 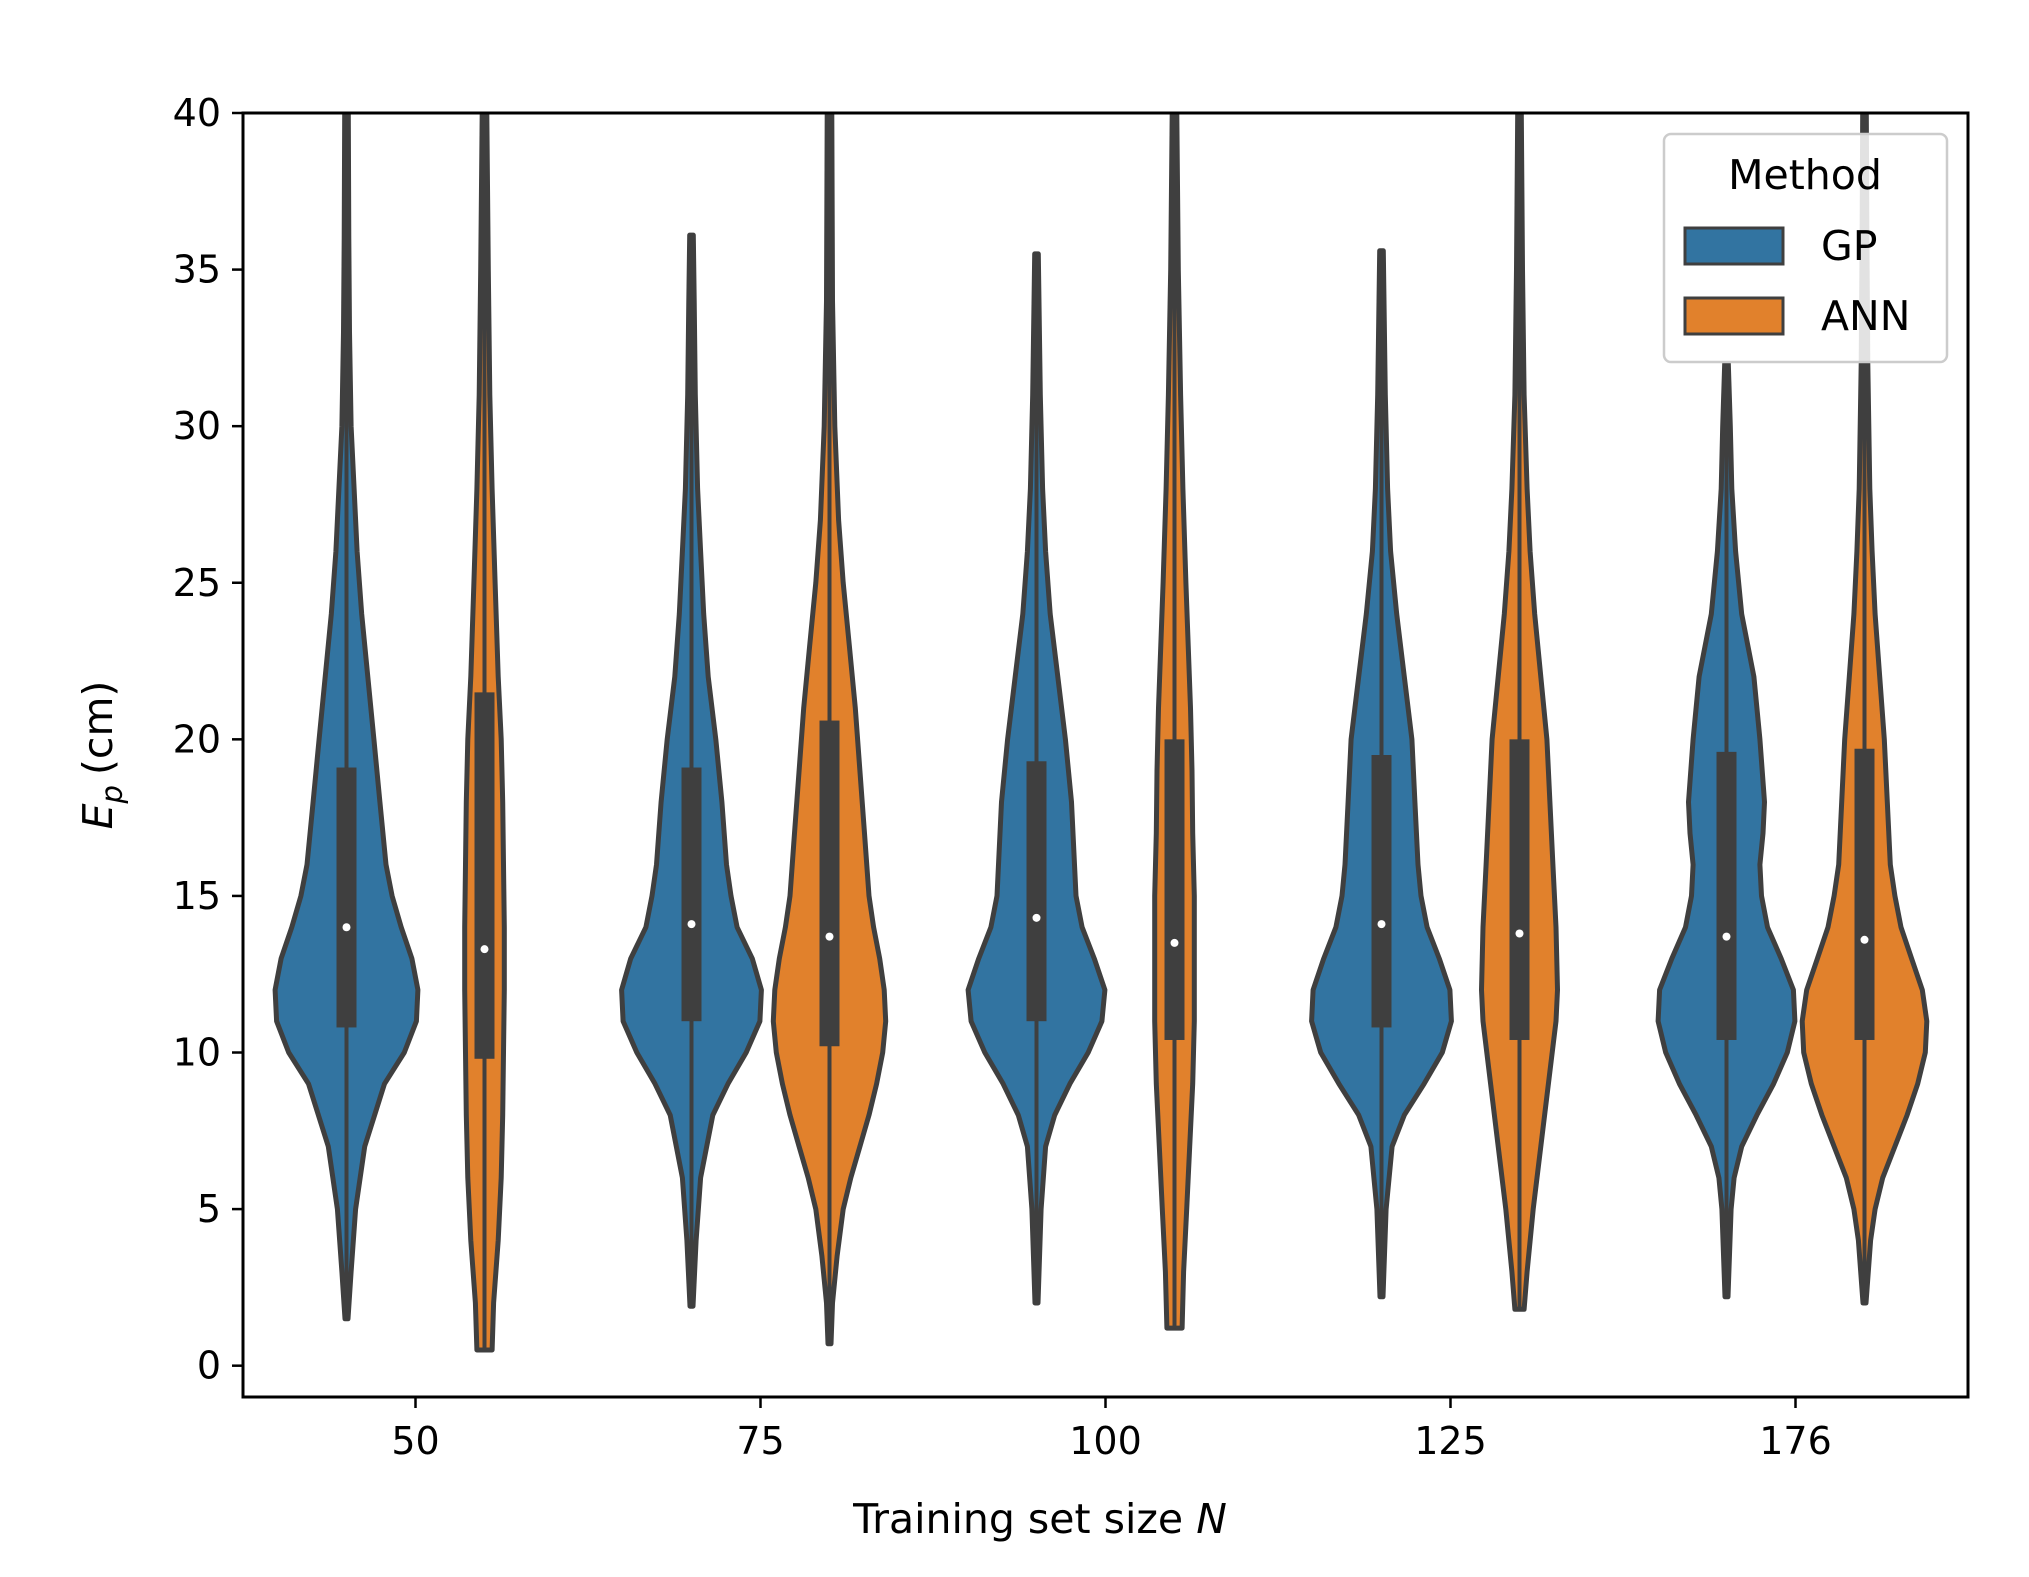 I want to click on legend: Method GP ANN, so click(x=1805, y=248).